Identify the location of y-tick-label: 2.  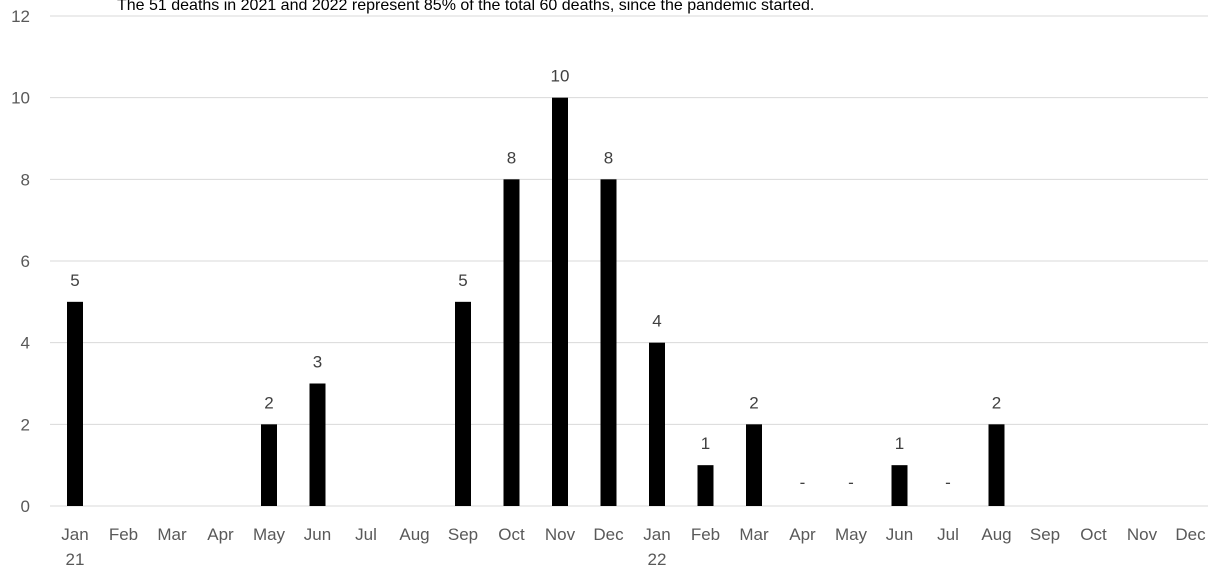
(25, 424).